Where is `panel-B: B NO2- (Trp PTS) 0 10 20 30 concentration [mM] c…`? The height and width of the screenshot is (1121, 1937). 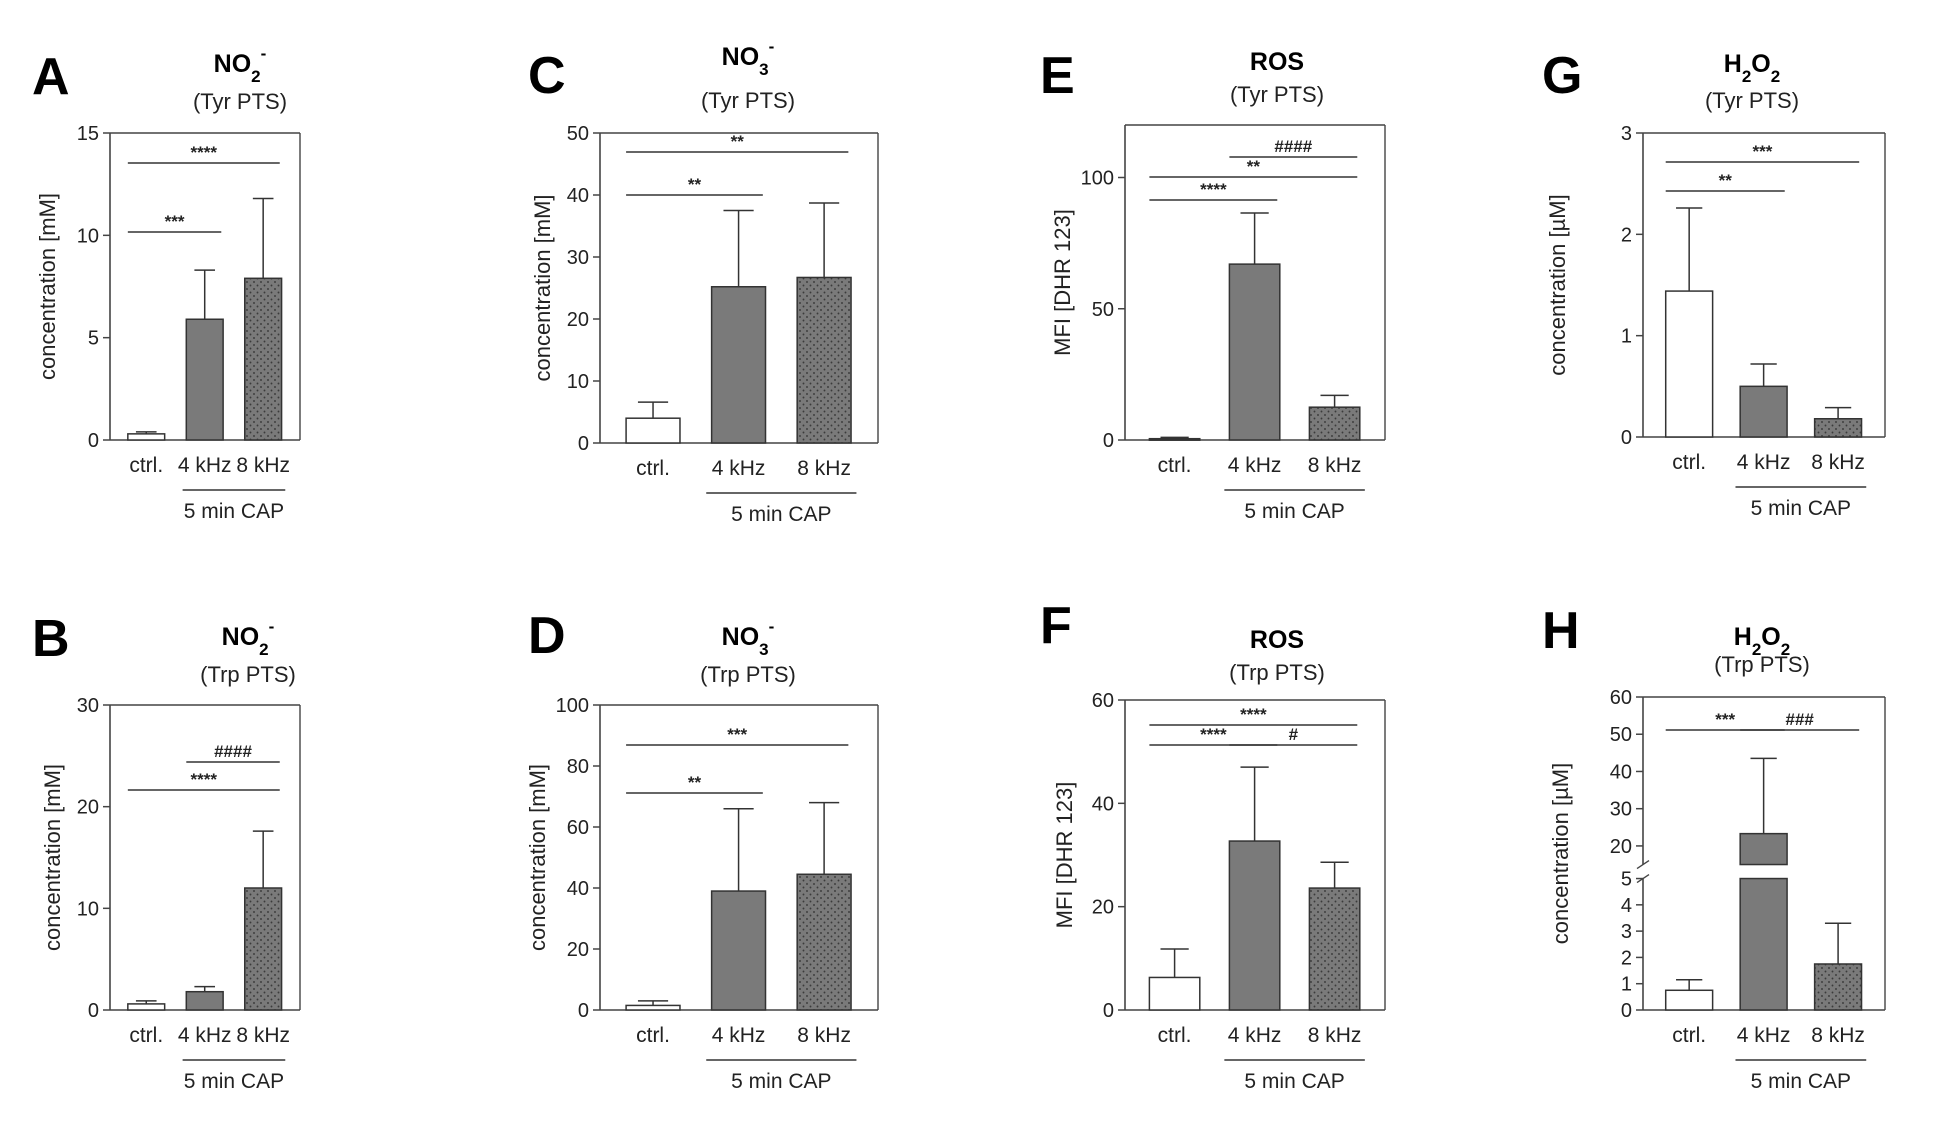
panel-B: B NO2- (Trp PTS) 0 10 20 30 concentration [mM] c… is located at coordinates (166, 851).